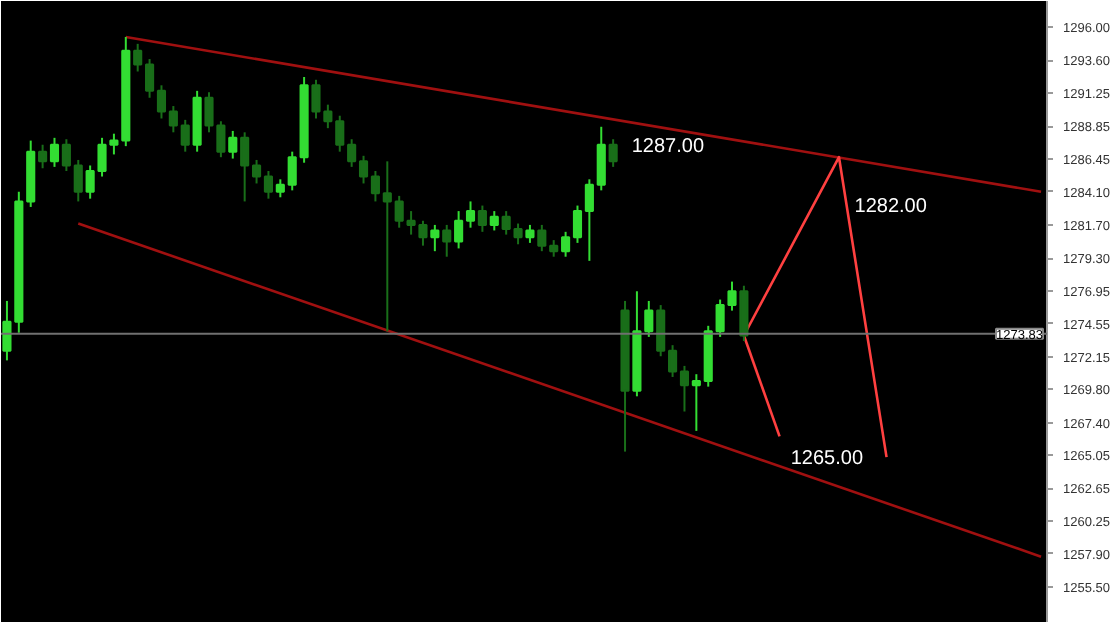 This screenshot has height=622, width=1114. I want to click on annotation: 1265.00, so click(827, 458).